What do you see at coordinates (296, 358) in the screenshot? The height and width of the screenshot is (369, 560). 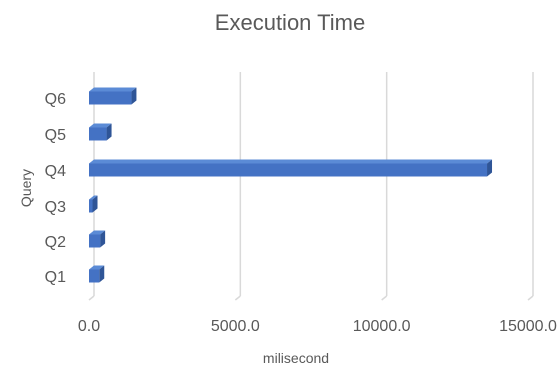 I see `x-axis-label: milisecond` at bounding box center [296, 358].